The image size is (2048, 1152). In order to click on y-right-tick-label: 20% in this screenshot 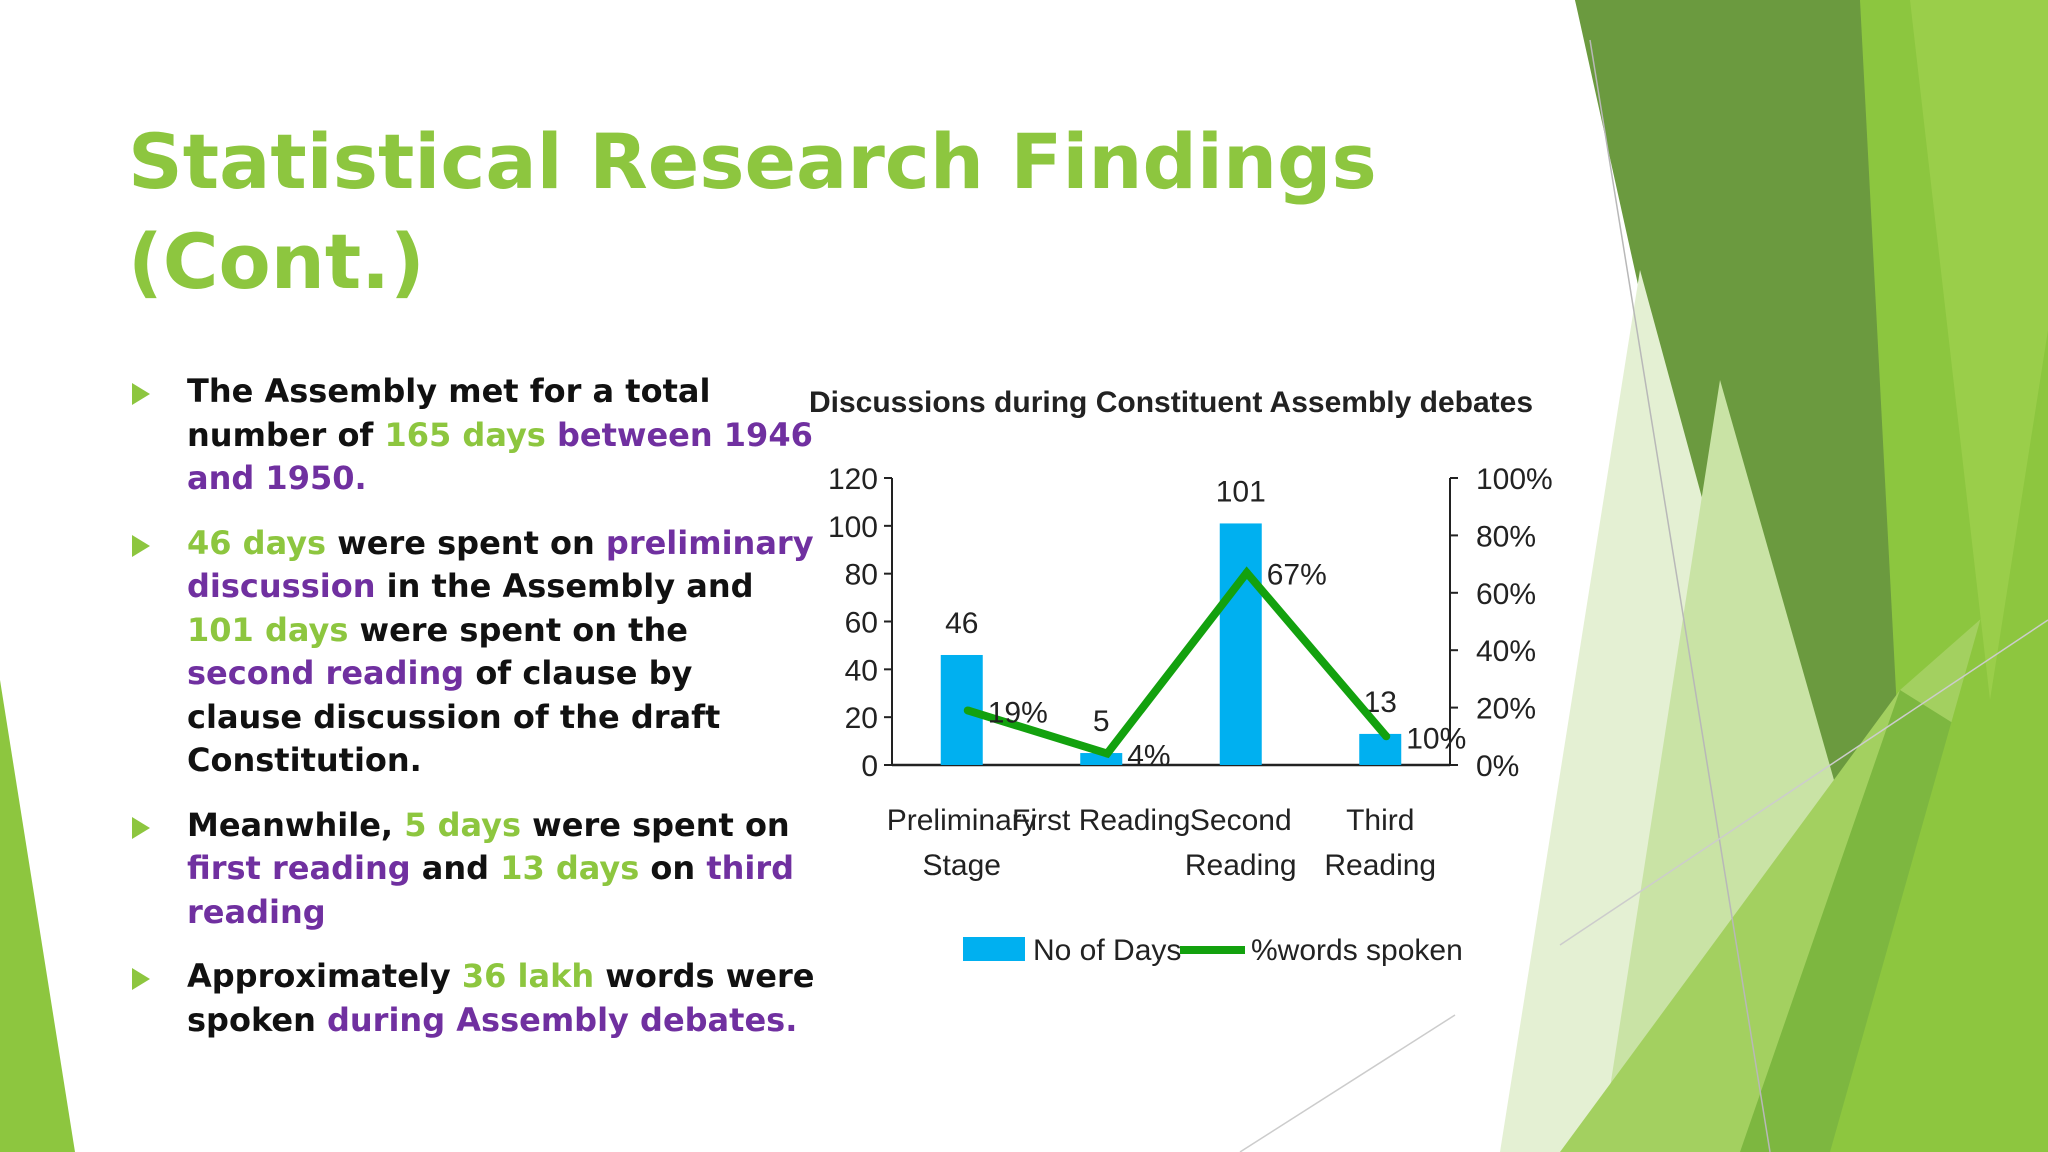, I will do `click(1506, 709)`.